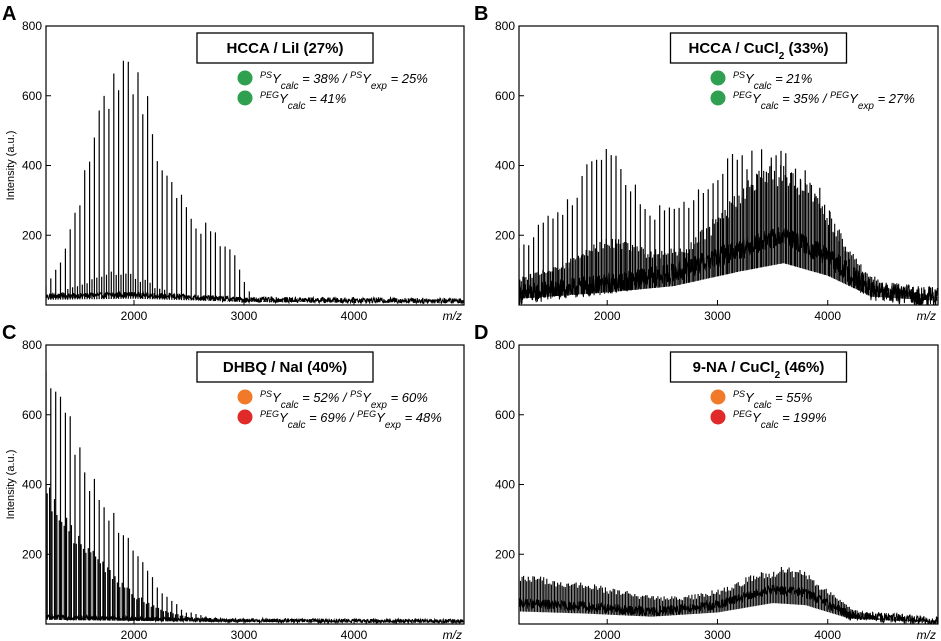  Describe the element at coordinates (481, 333) in the screenshot. I see `panel-letter: D` at that location.